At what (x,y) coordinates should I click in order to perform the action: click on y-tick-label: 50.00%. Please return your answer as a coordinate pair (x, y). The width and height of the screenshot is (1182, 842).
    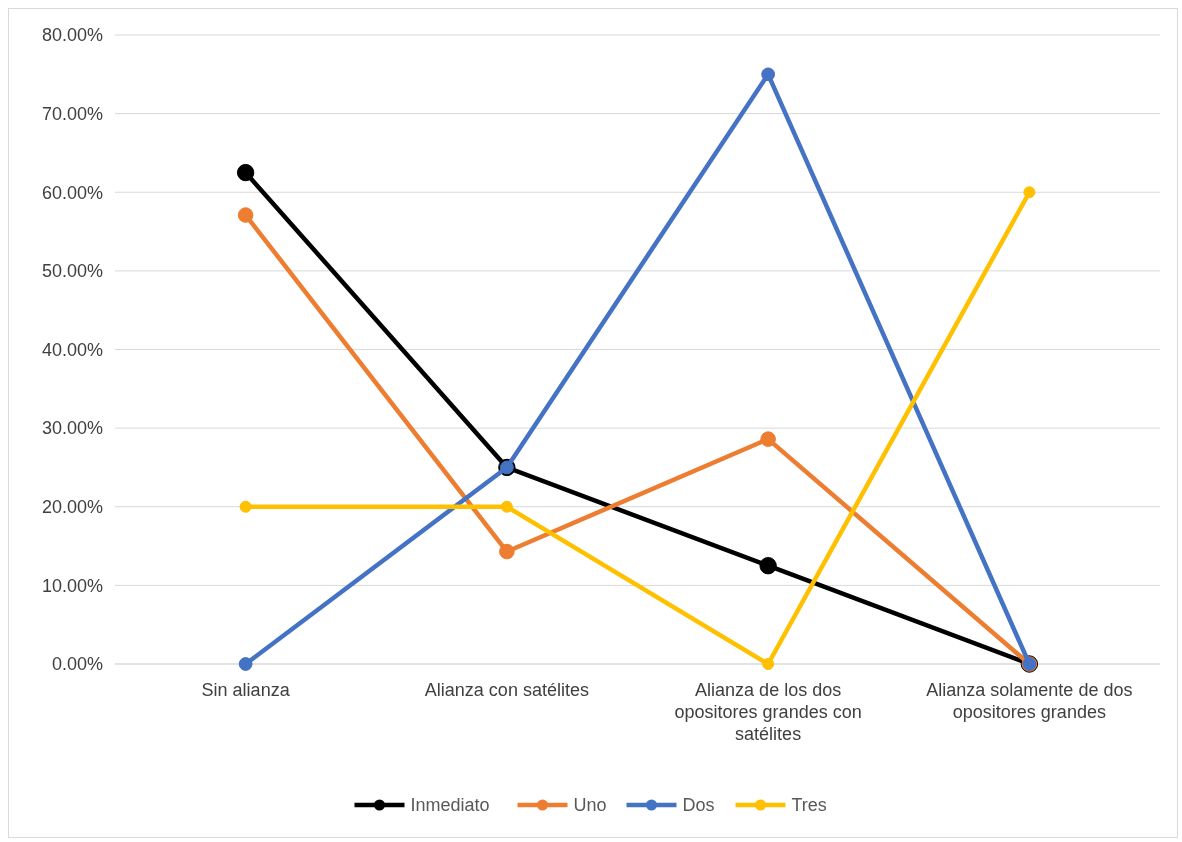
    Looking at the image, I should click on (72, 271).